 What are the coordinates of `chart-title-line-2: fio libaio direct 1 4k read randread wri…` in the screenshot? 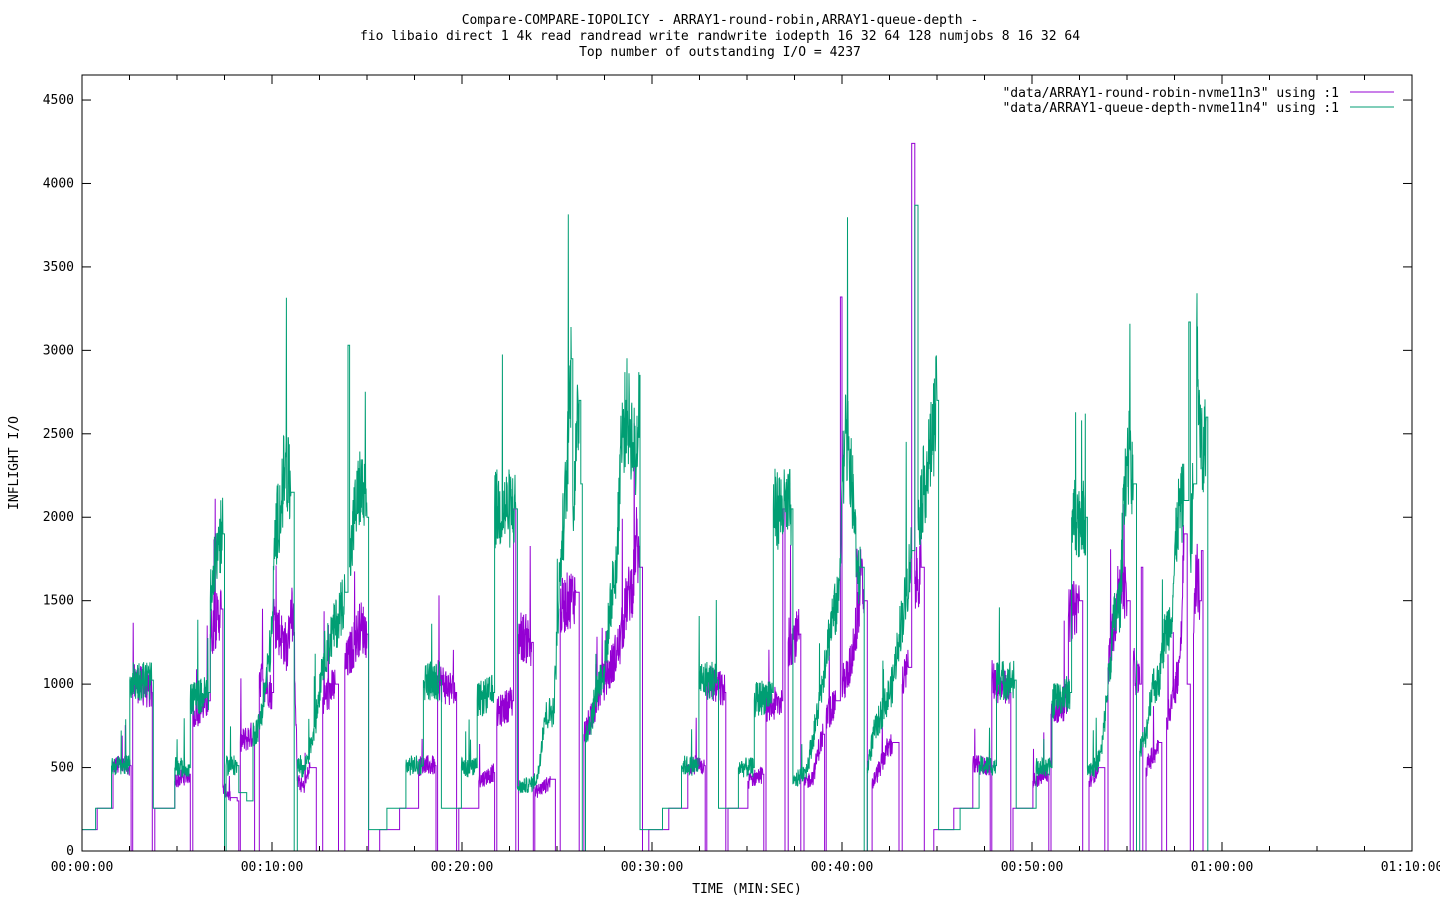 It's located at (720, 36).